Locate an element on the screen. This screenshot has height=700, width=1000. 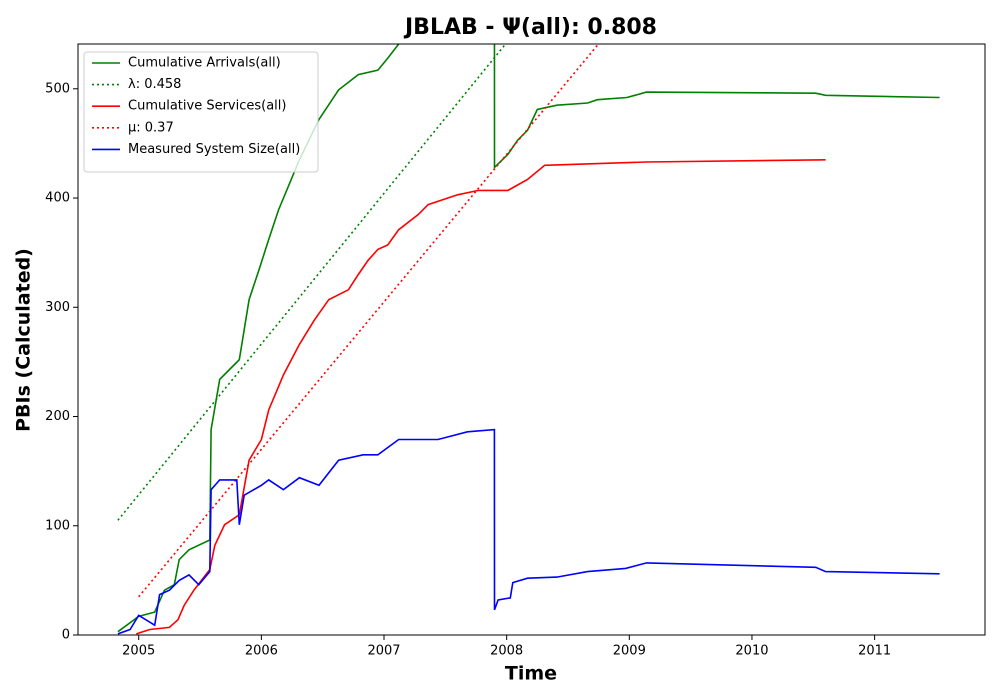
x-axis-label: Time is located at coordinates (531, 674).